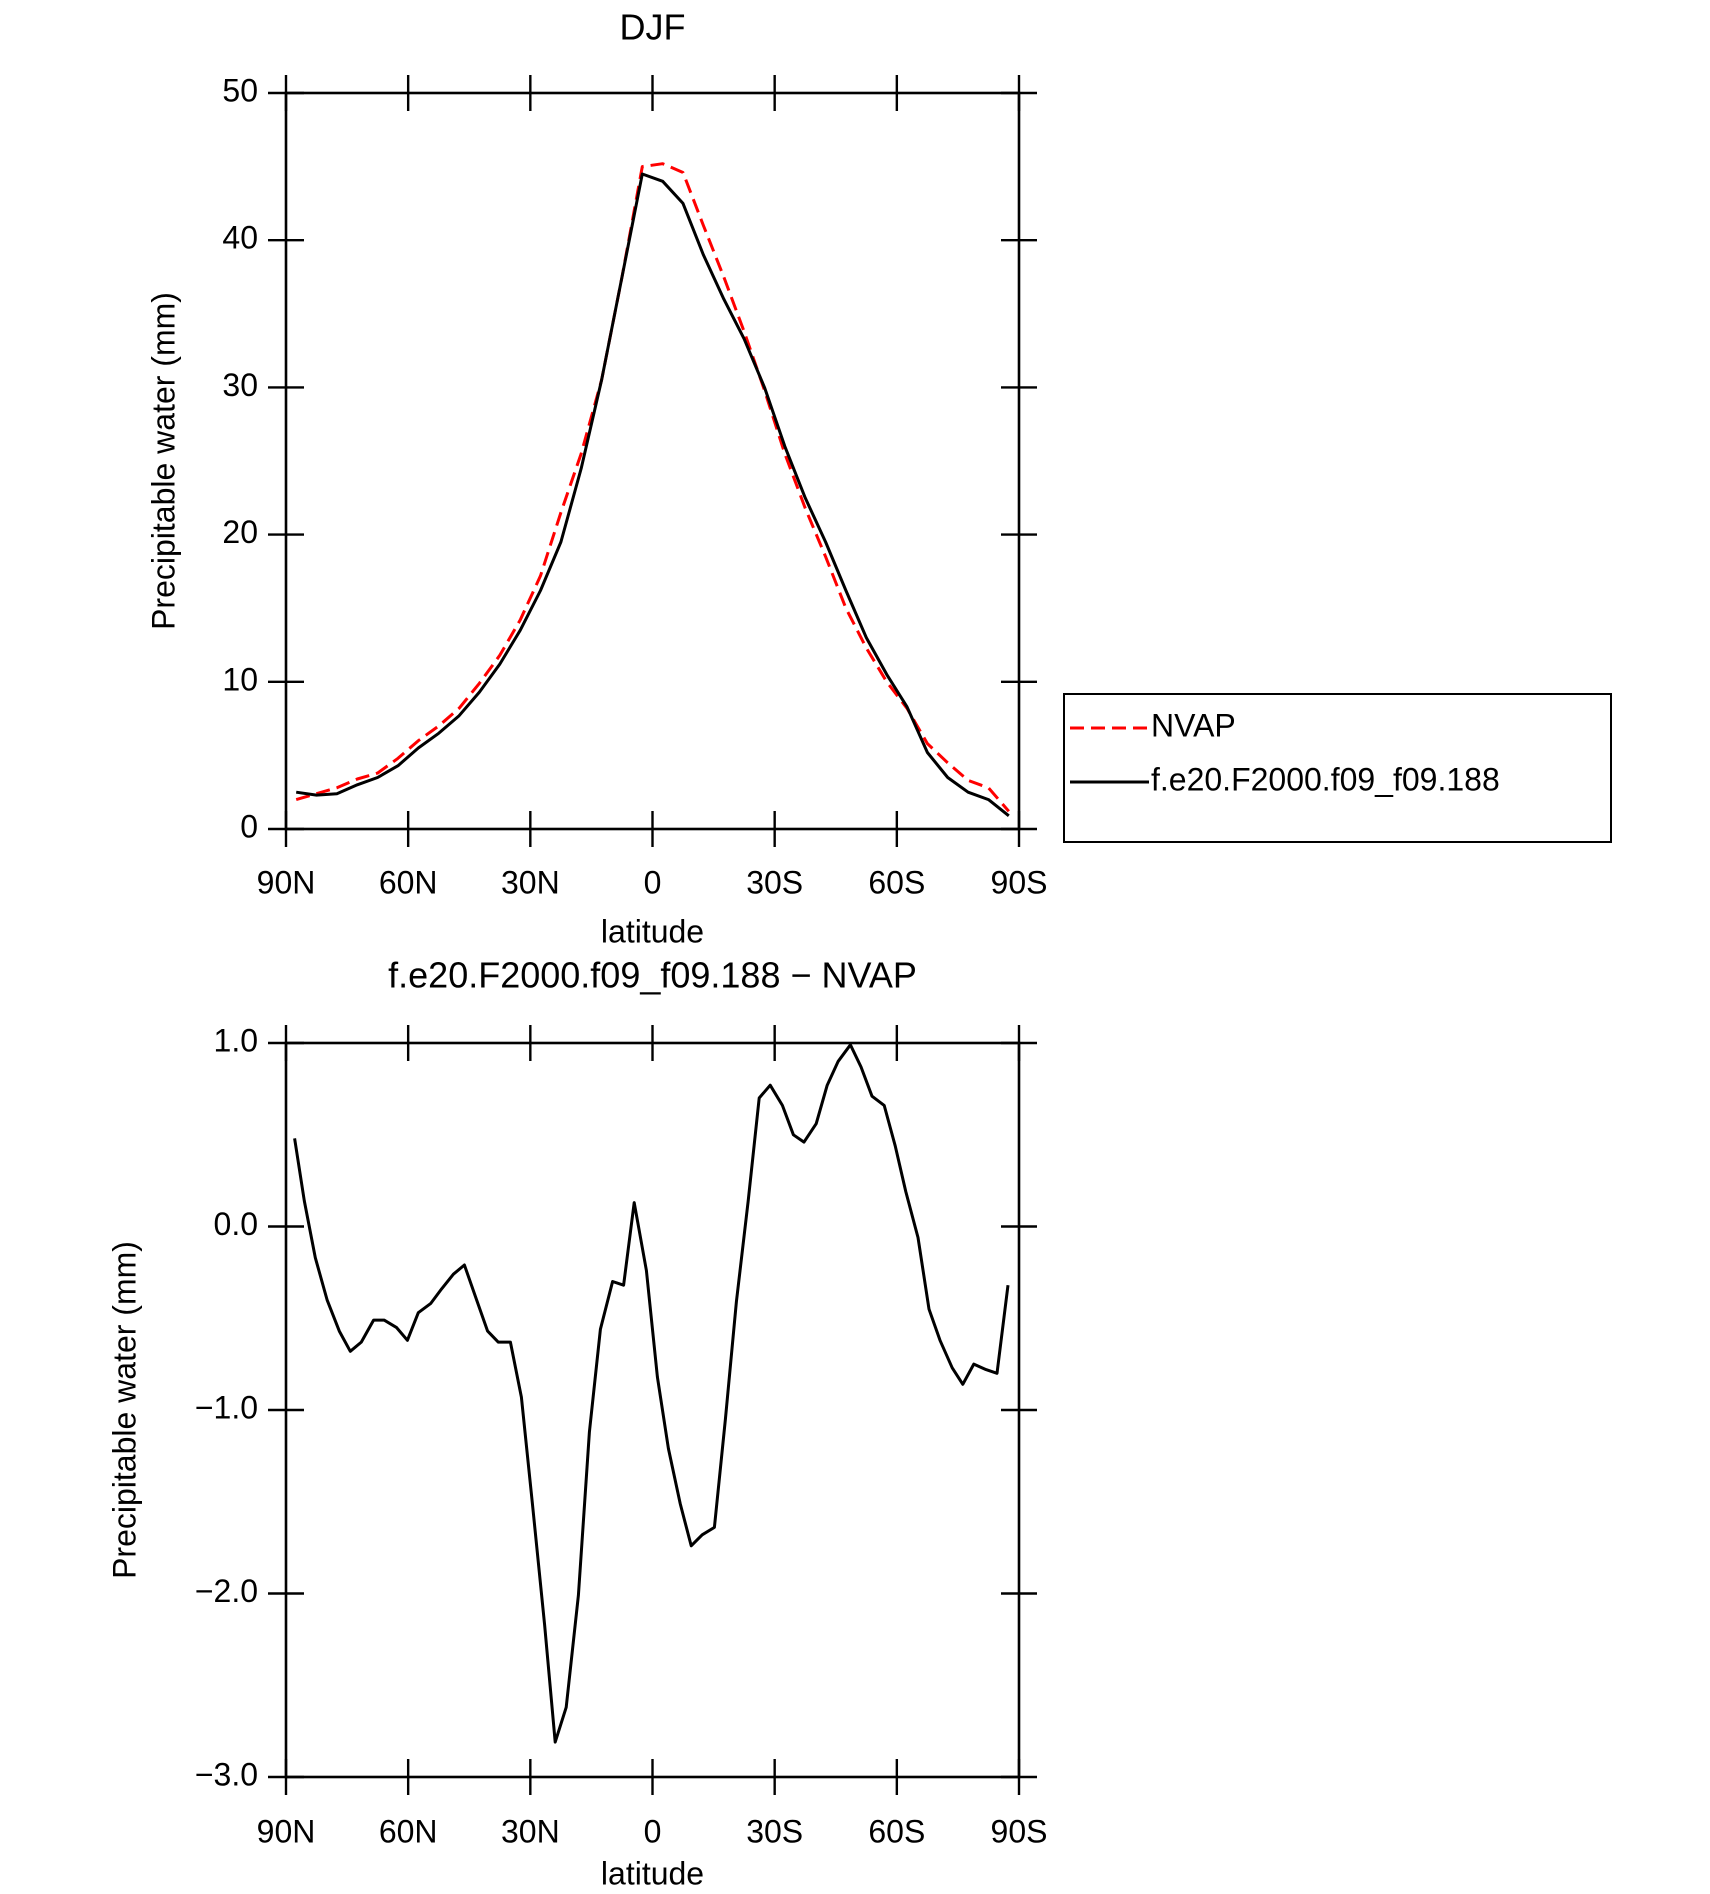 This screenshot has width=1710, height=1894. I want to click on y-tick-label: 50, so click(240, 90).